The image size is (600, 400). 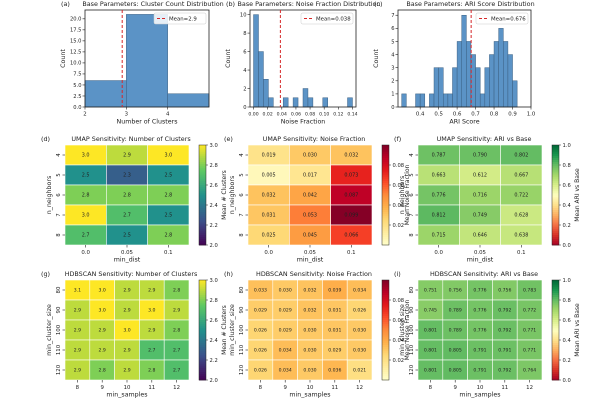 I want to click on x-tick-label: 0.1, so click(x=351, y=253).